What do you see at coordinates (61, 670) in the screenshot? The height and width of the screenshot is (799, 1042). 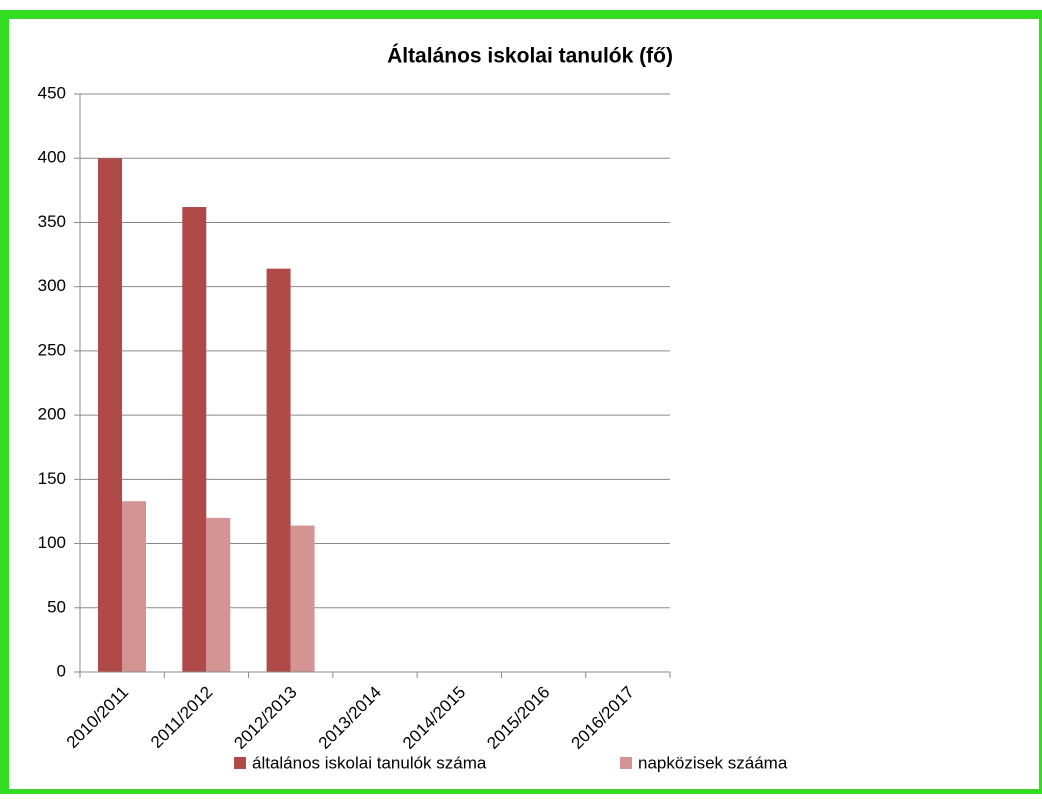 I see `y-tick-label: 0` at bounding box center [61, 670].